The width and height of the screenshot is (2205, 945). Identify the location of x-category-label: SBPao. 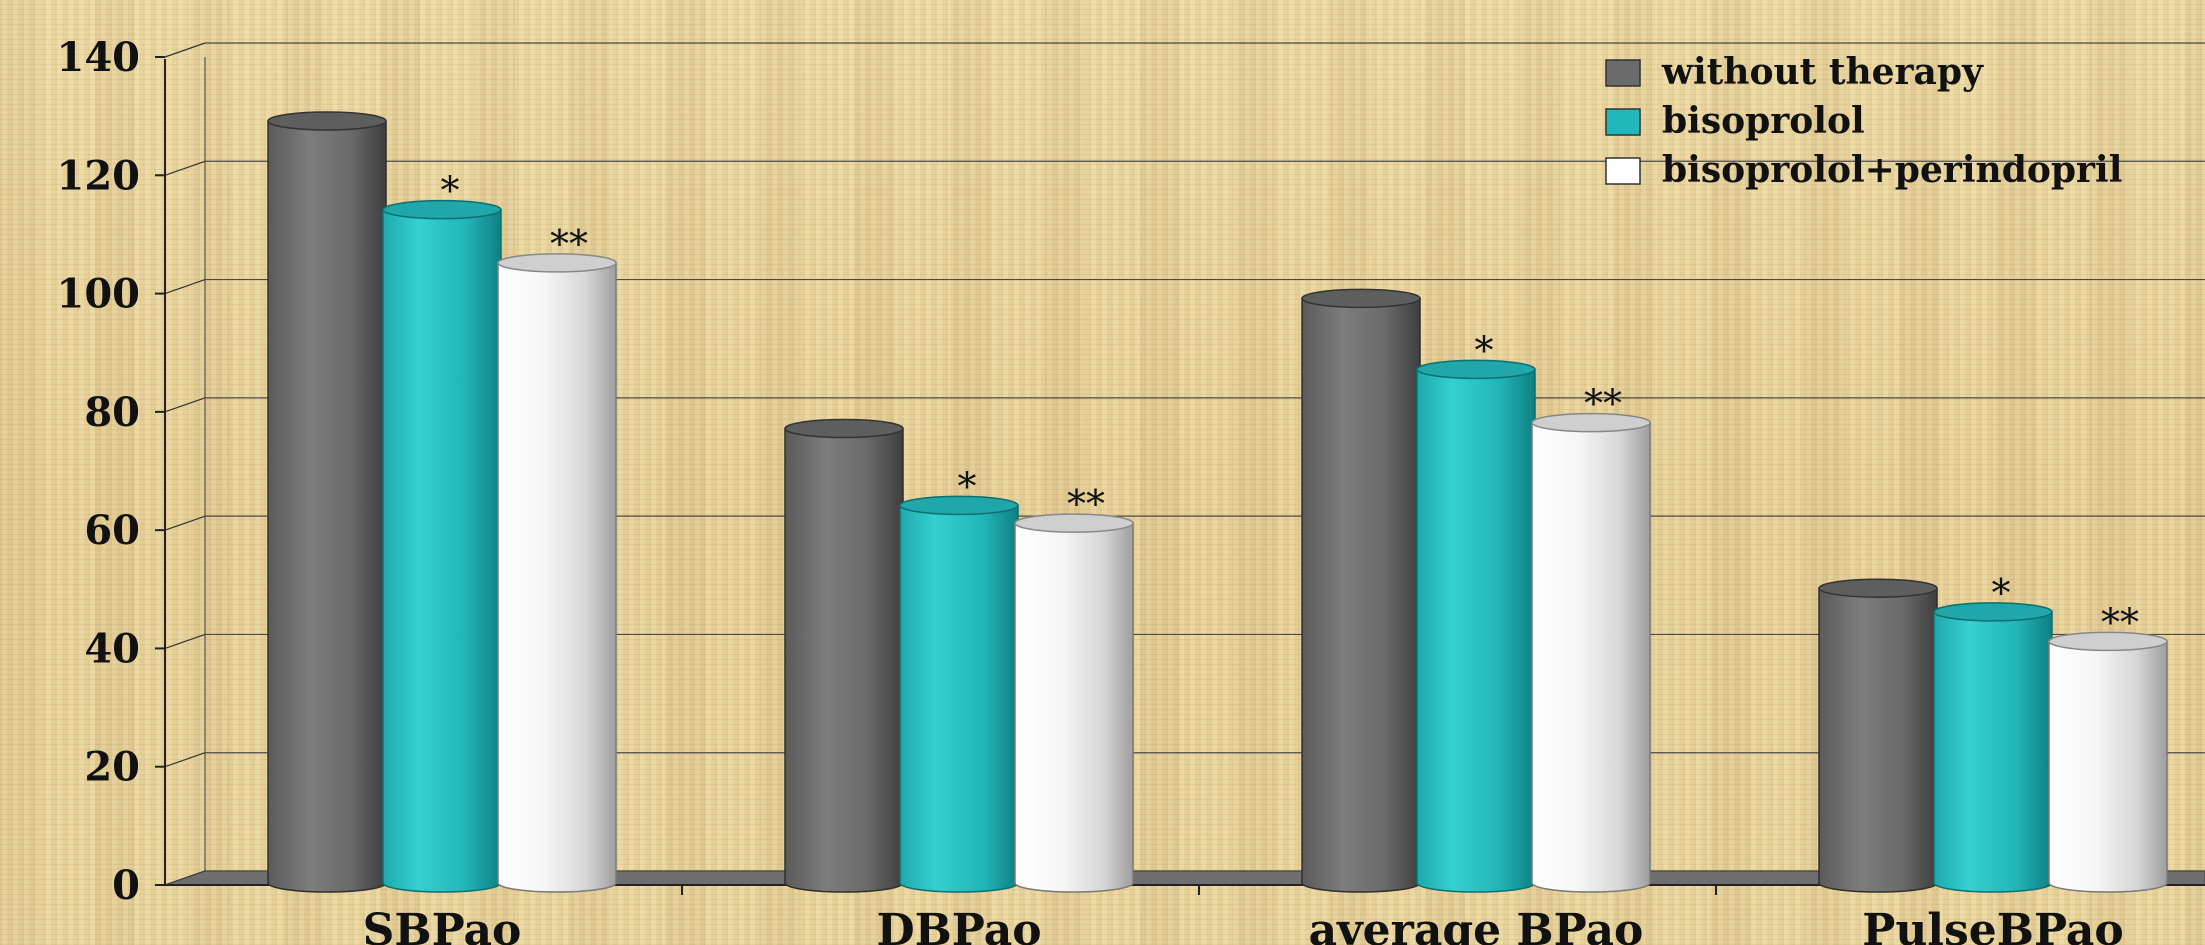
(442, 925).